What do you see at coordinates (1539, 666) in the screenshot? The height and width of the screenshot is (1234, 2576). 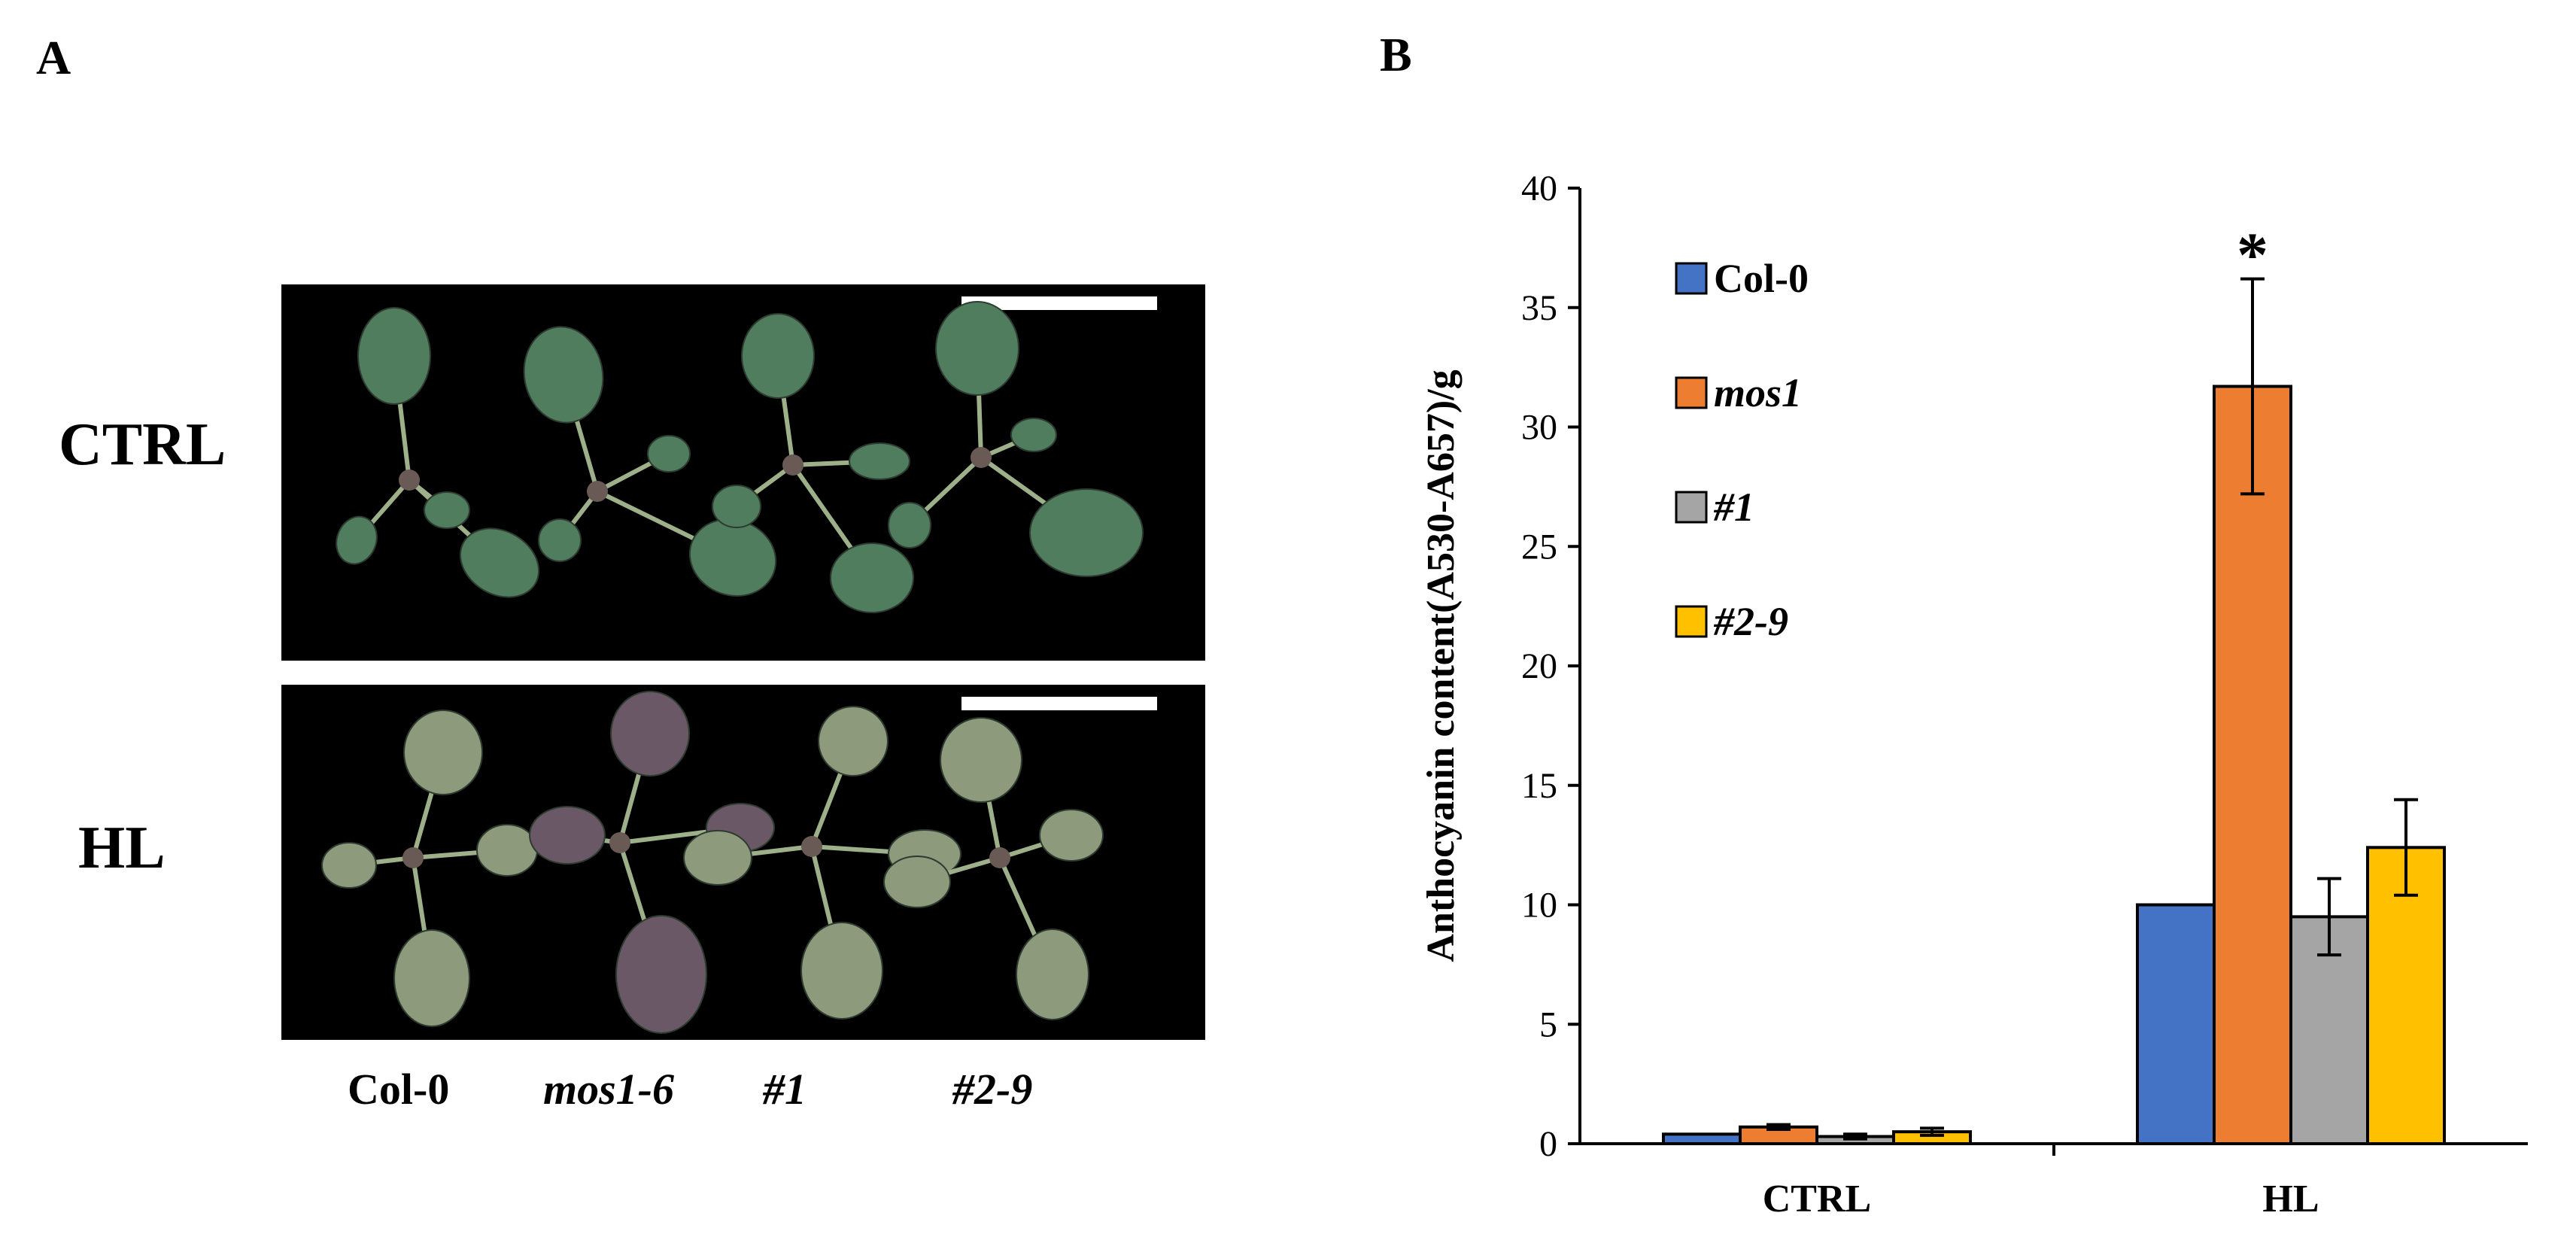 I see `y-tick-label: 20` at bounding box center [1539, 666].